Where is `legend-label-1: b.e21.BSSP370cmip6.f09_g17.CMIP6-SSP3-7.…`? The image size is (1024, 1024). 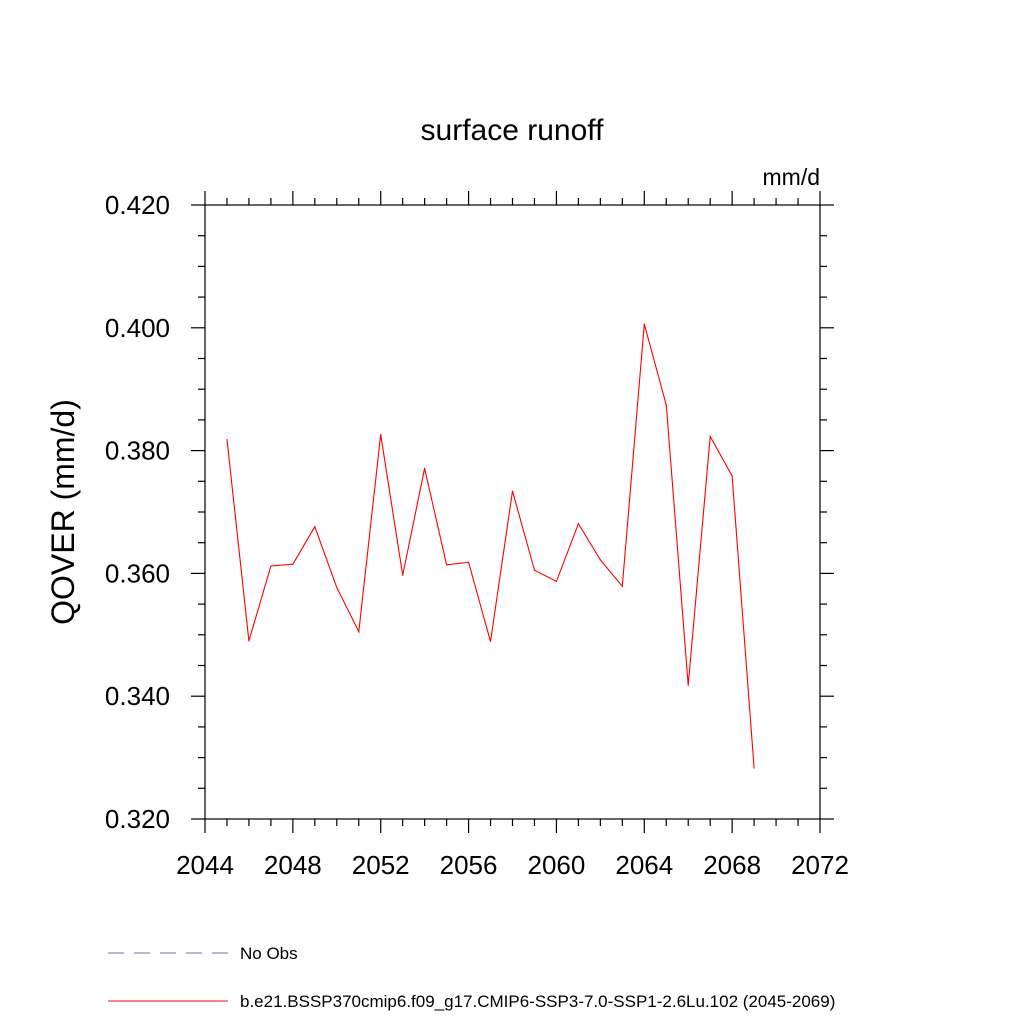 legend-label-1: b.e21.BSSP370cmip6.f09_g17.CMIP6-SSP3-7.… is located at coordinates (537, 1001).